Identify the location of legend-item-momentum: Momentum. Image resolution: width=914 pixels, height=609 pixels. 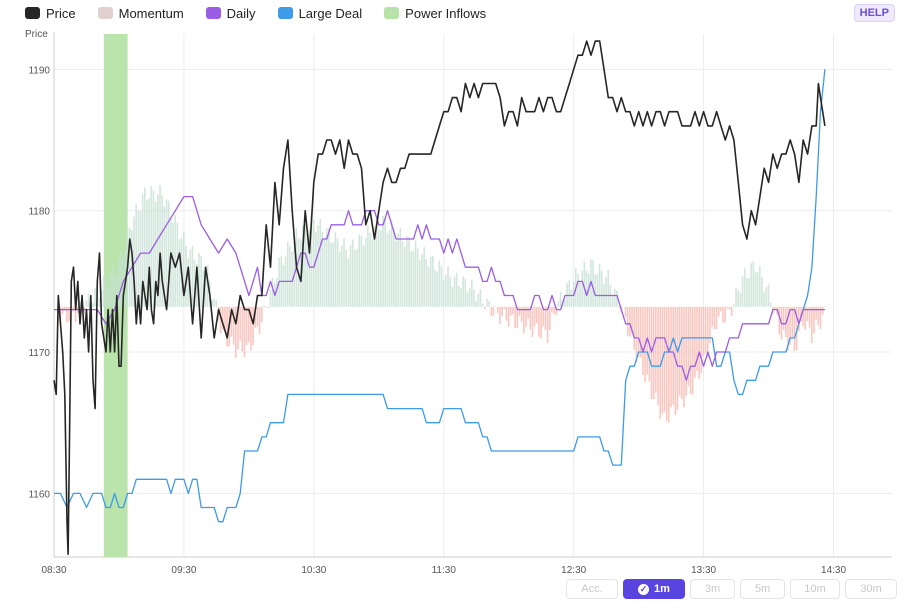
(140, 13).